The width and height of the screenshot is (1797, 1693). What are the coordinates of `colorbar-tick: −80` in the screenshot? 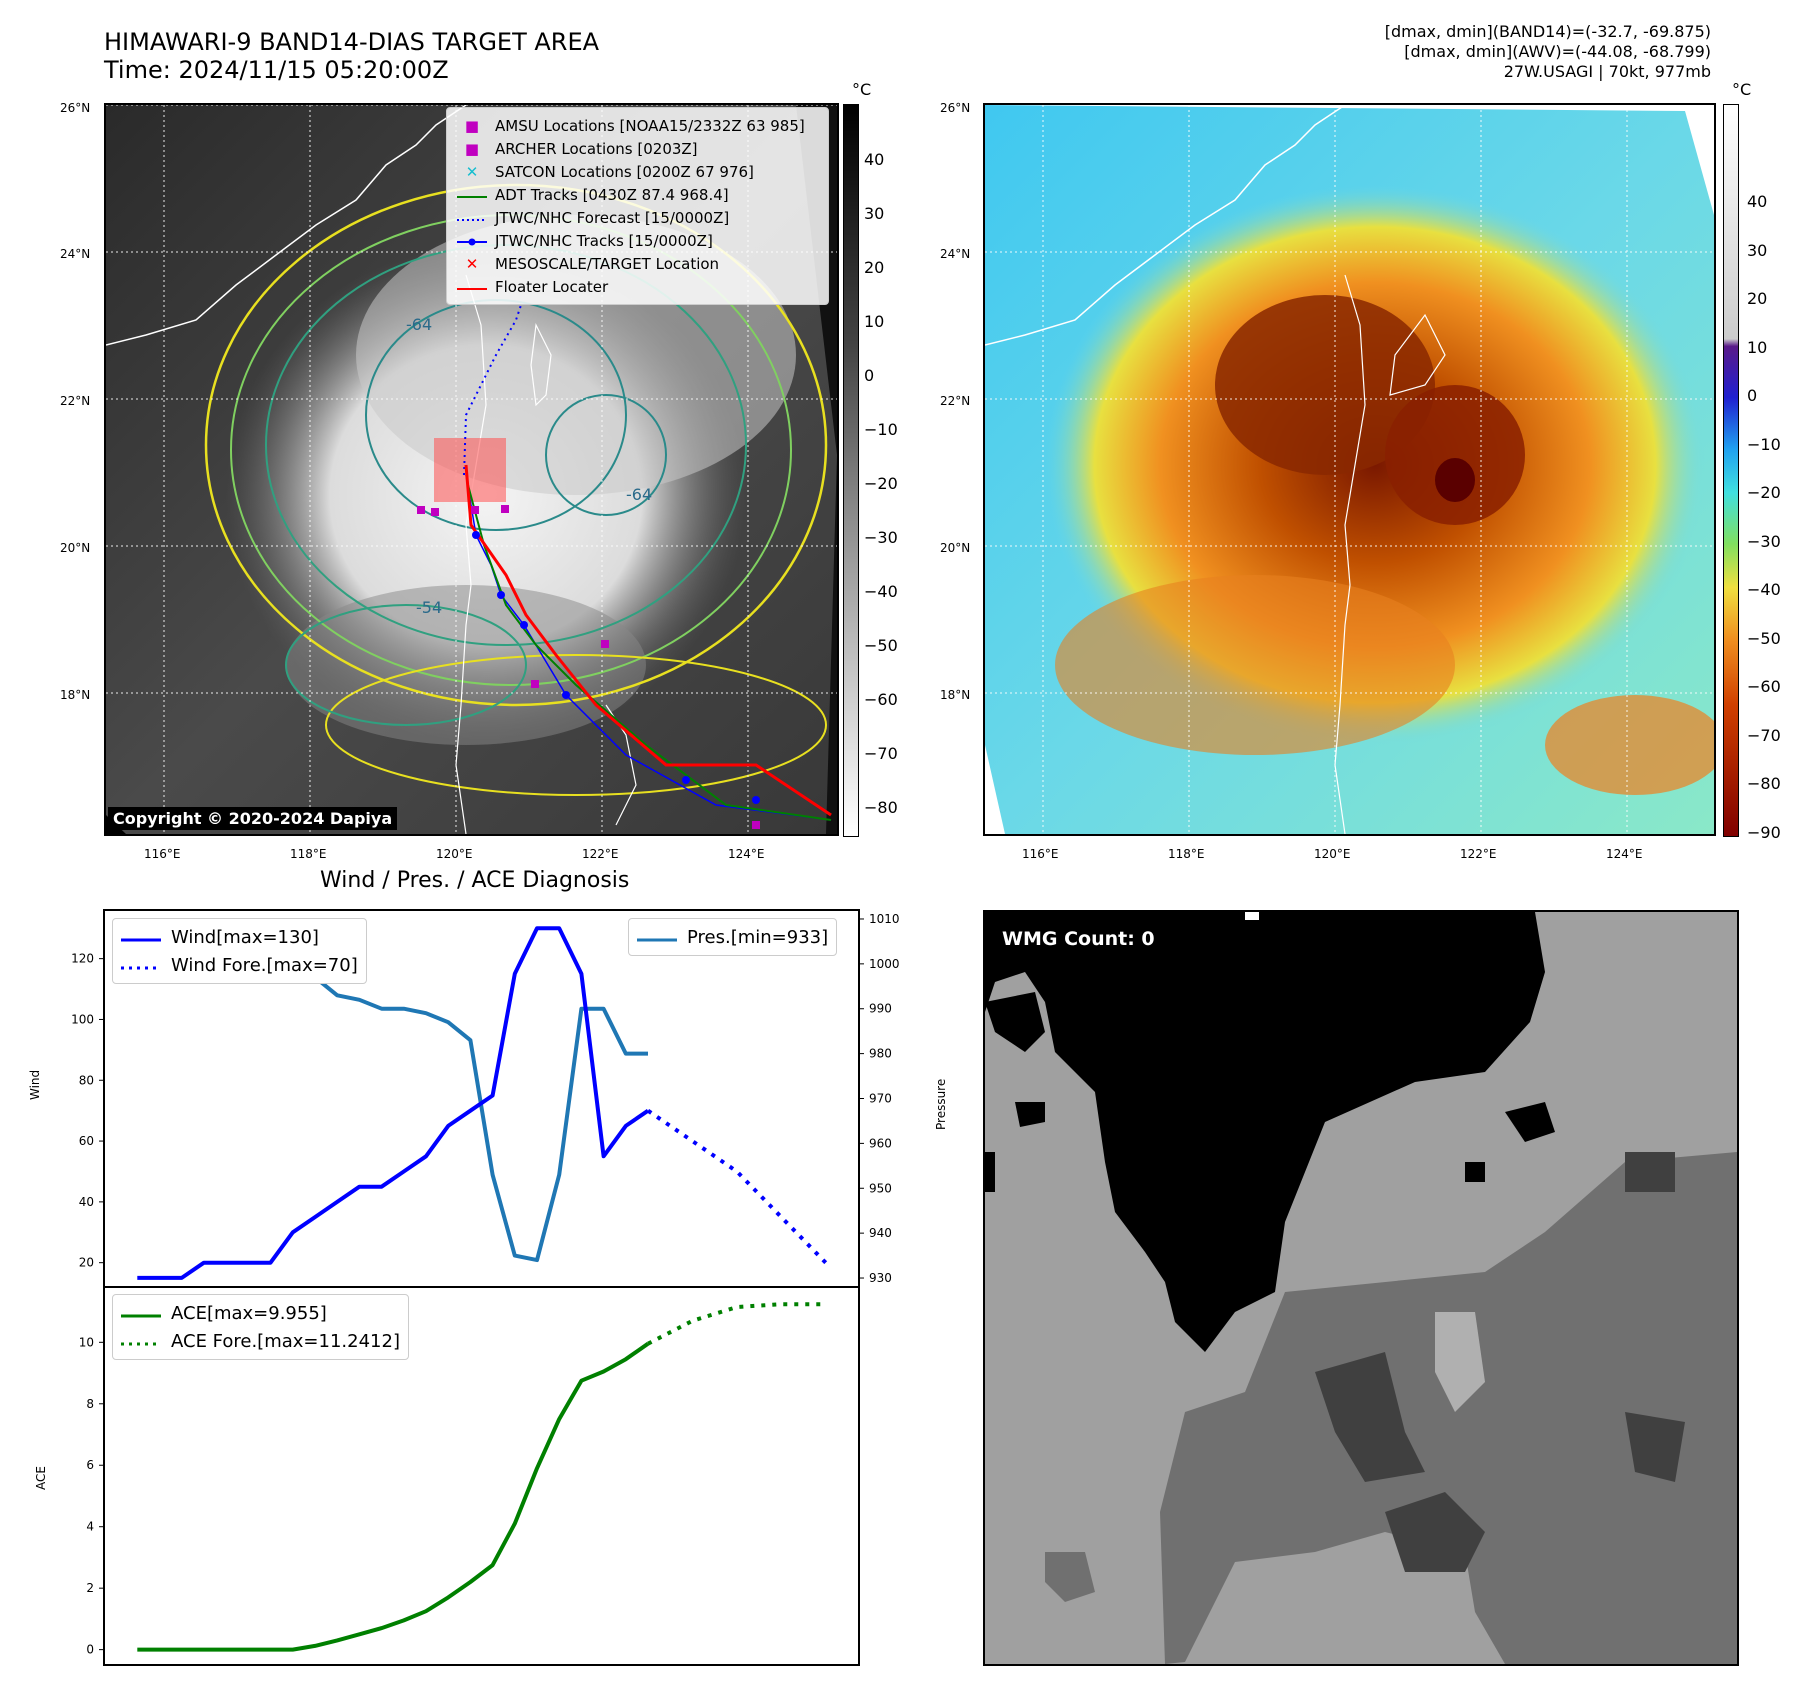 It's located at (1764, 783).